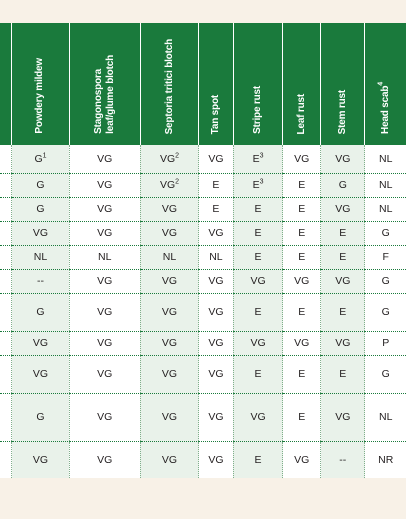 This screenshot has height=519, width=406. I want to click on footnote-marker: 1, so click(44, 156).